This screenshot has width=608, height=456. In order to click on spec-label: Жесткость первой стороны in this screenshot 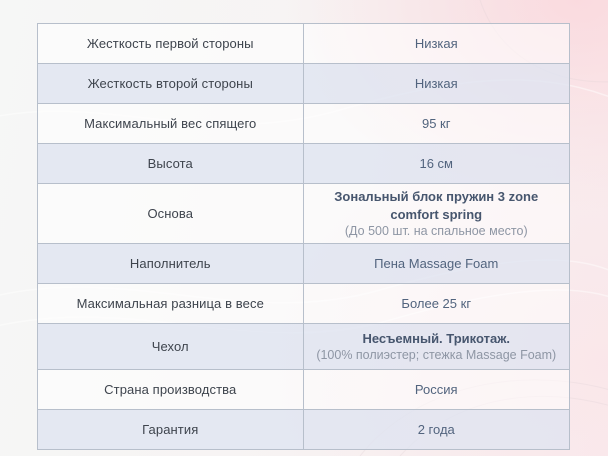, I will do `click(171, 43)`.